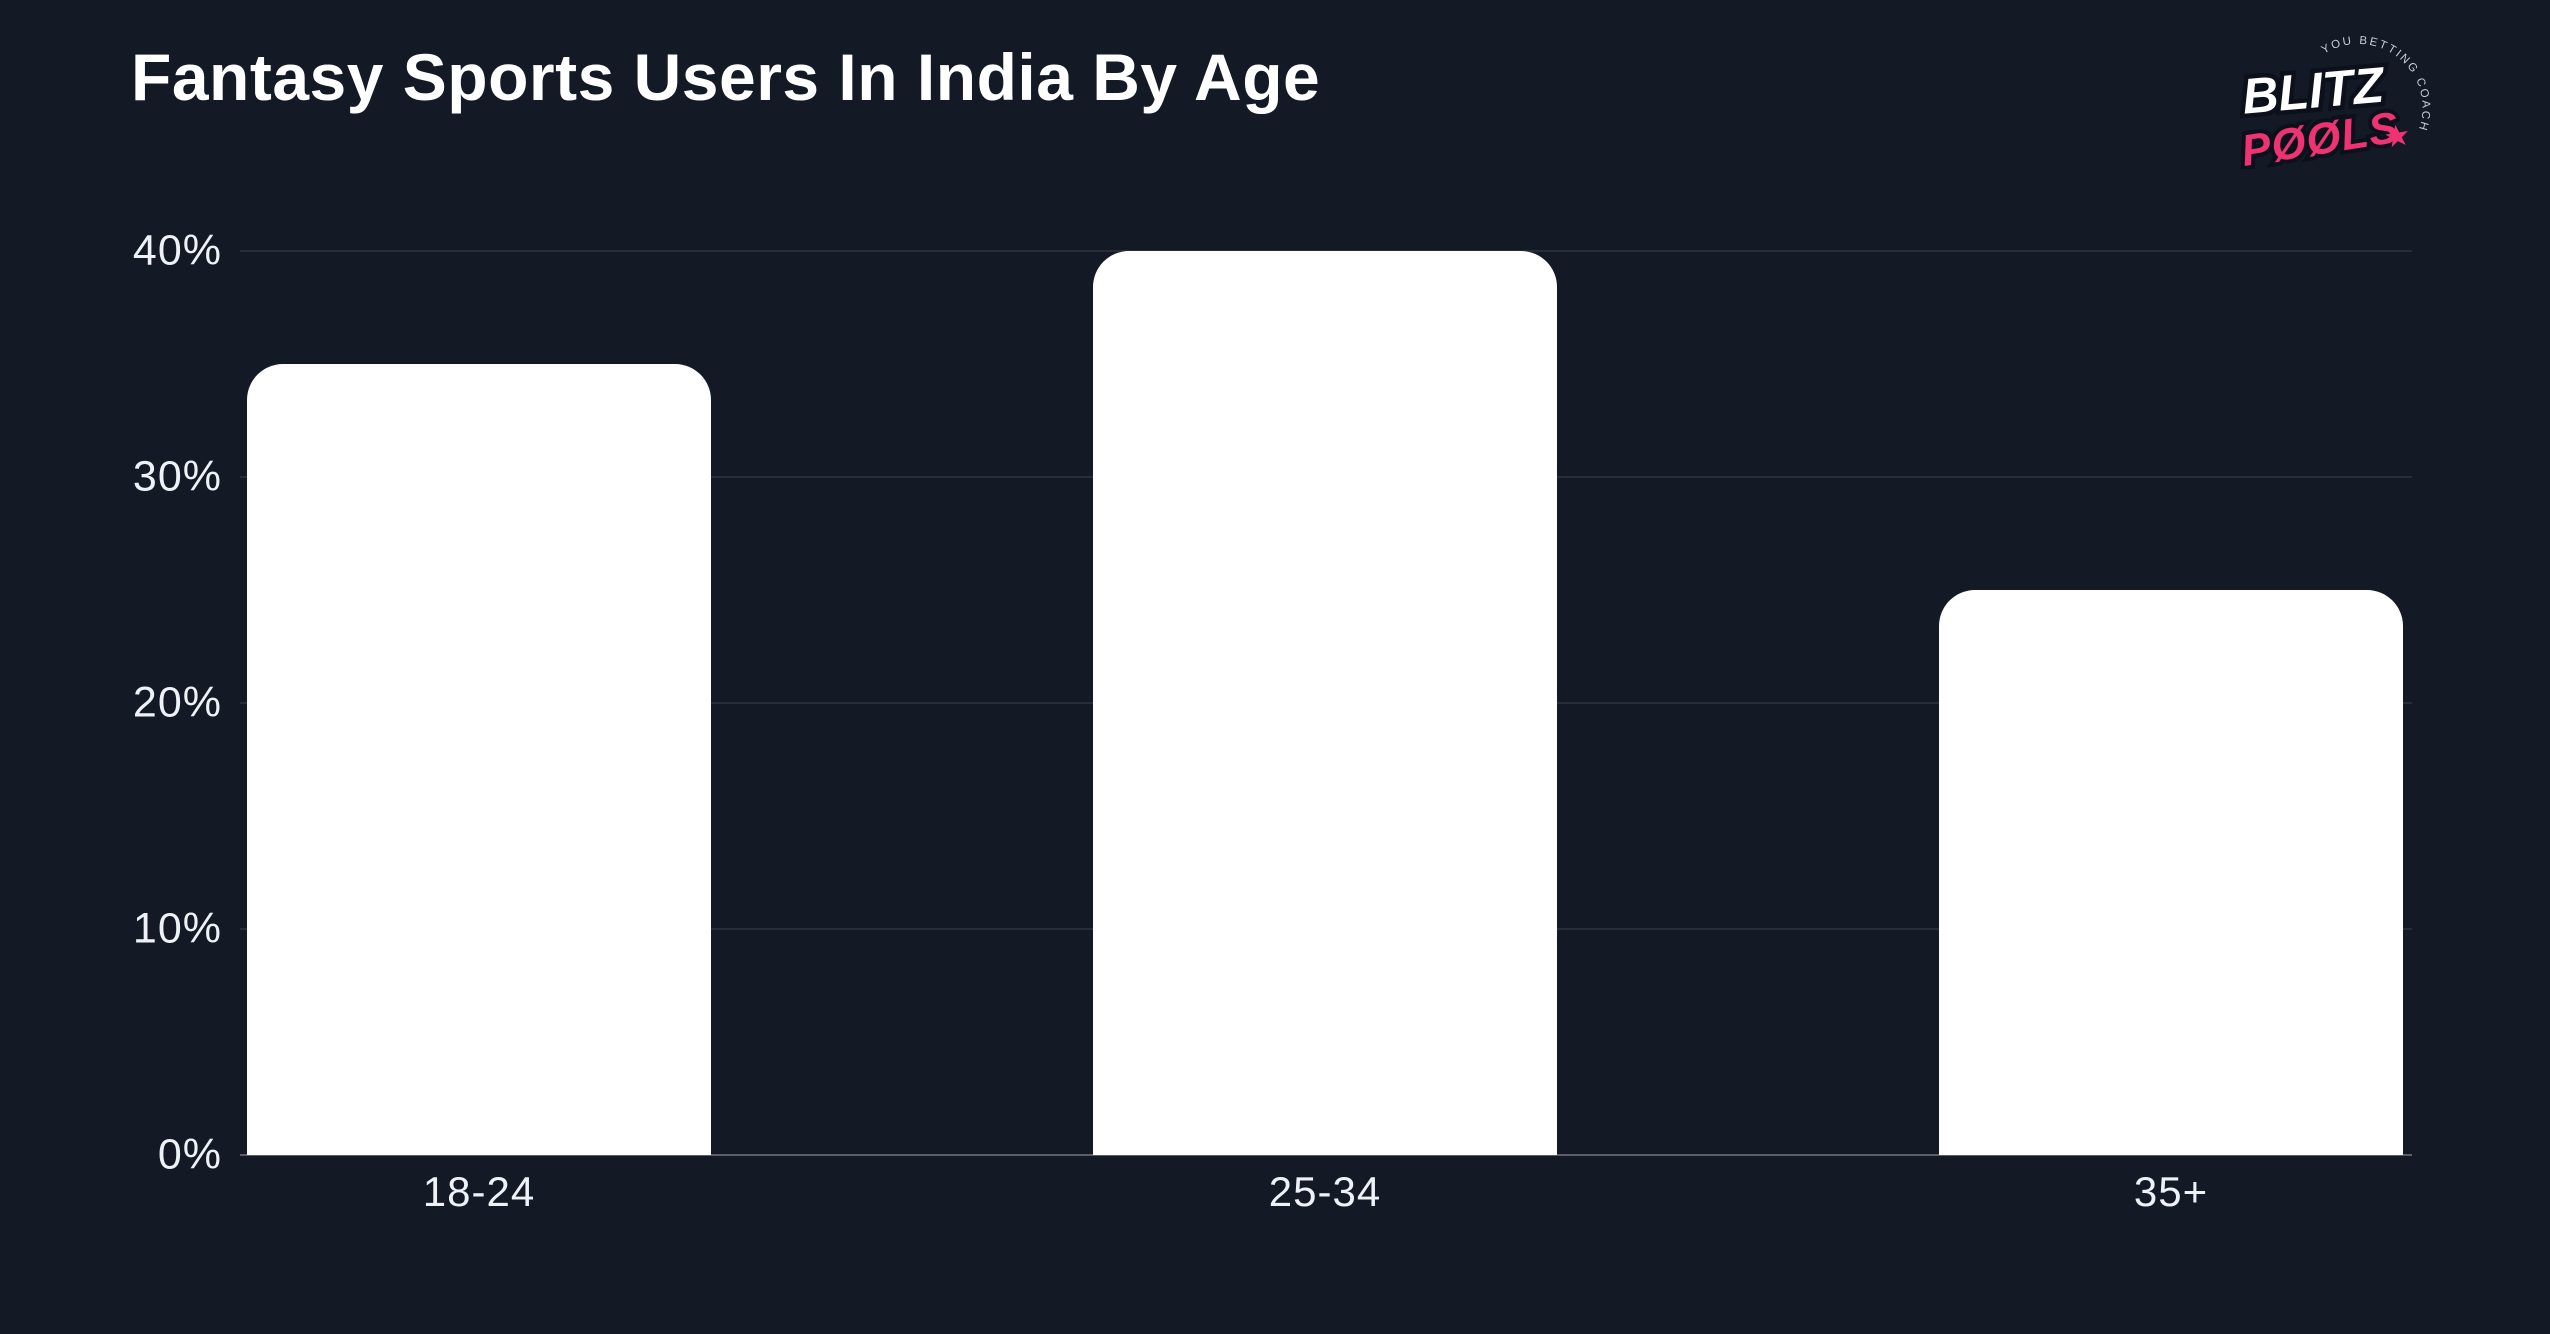  What do you see at coordinates (2397, 136) in the screenshot?
I see `logo-star-icon: ★` at bounding box center [2397, 136].